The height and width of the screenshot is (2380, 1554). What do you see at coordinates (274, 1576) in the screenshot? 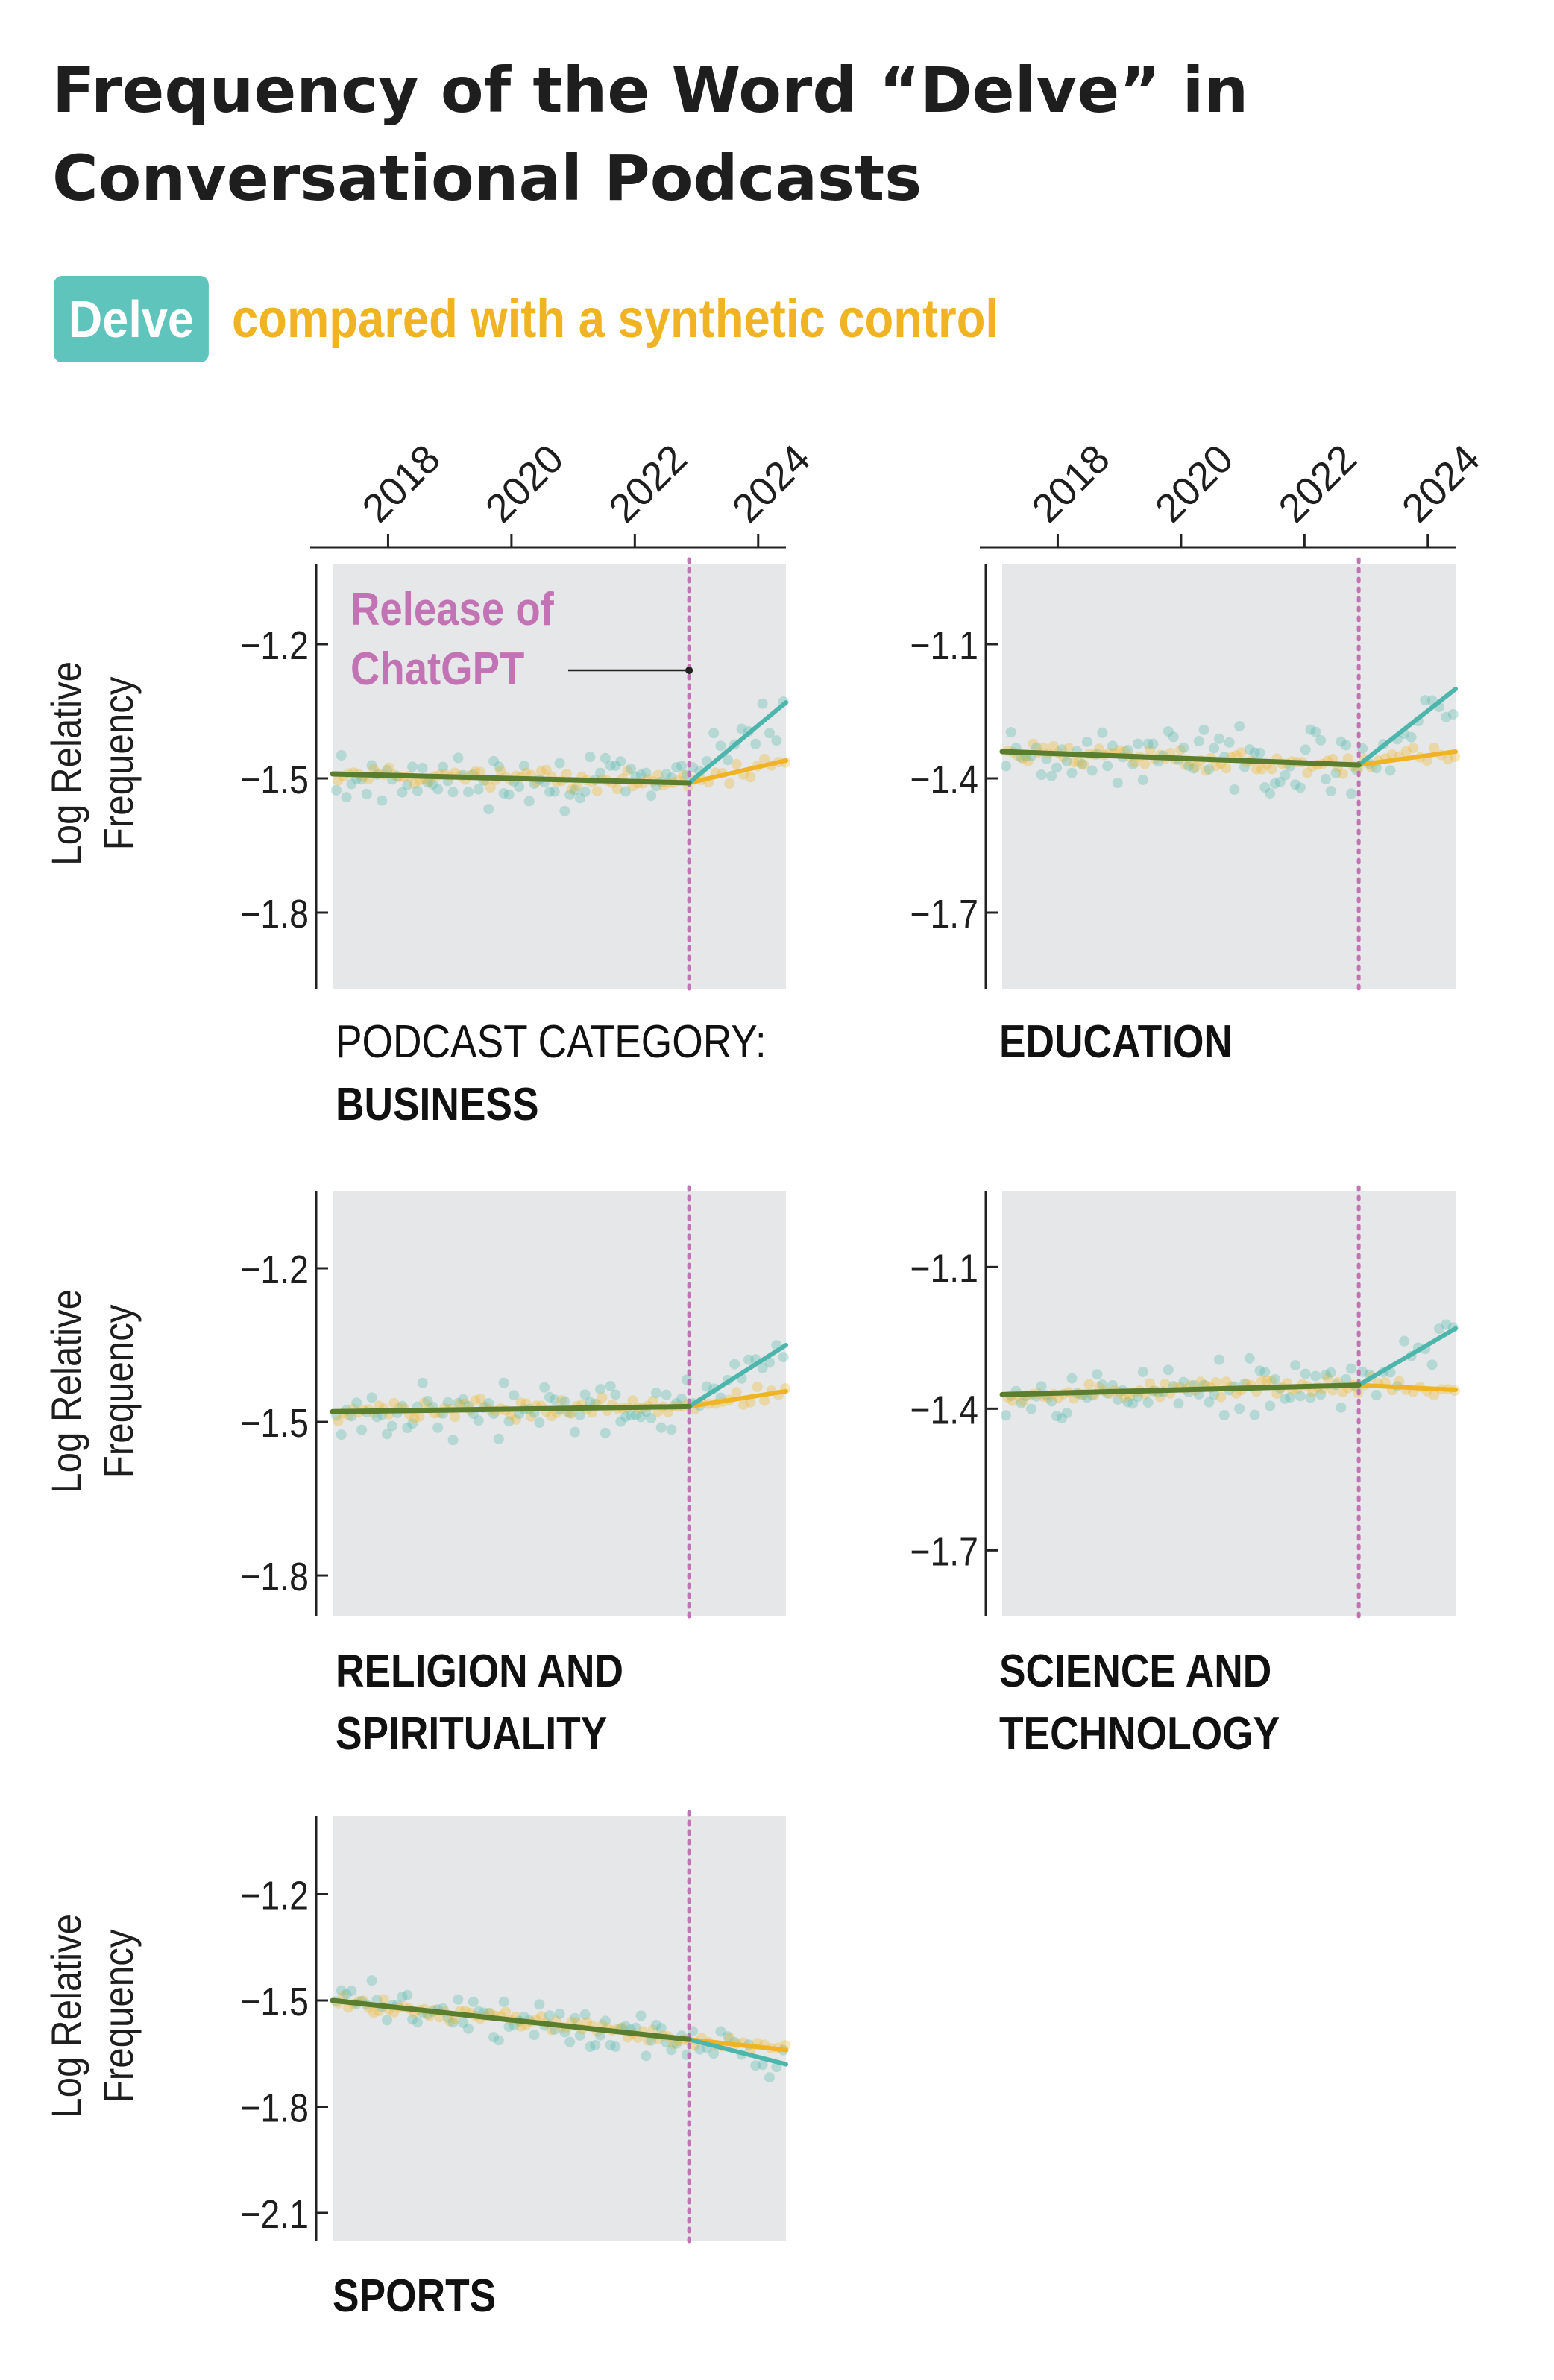
I see `y-tick-label: −1.8` at bounding box center [274, 1576].